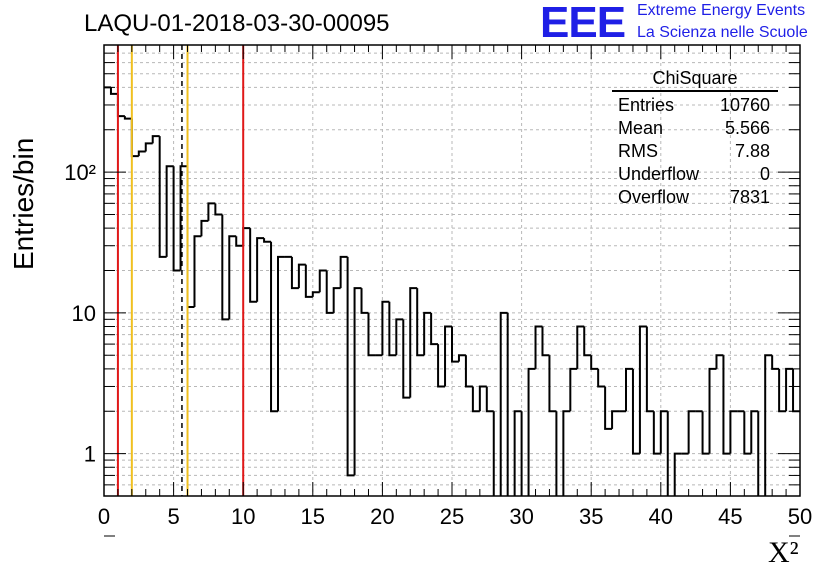 This screenshot has width=836, height=572. What do you see at coordinates (661, 516) in the screenshot?
I see `x-tick-label: 40` at bounding box center [661, 516].